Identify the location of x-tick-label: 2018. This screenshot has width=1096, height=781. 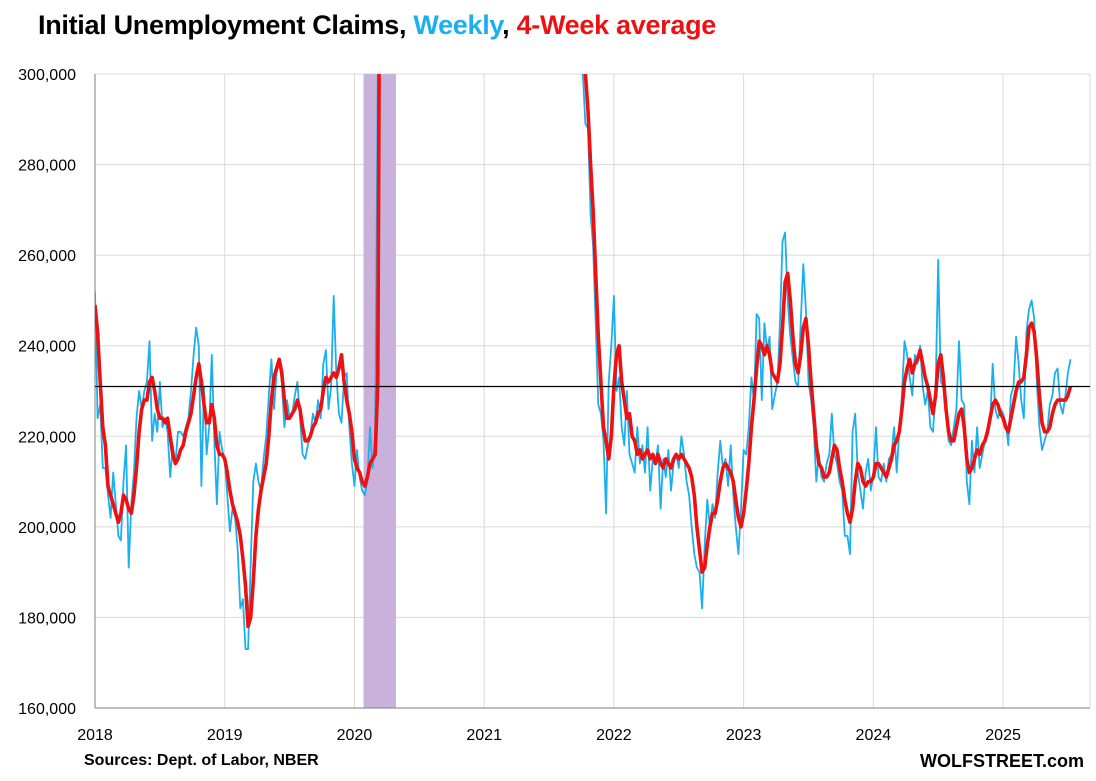
(95, 735).